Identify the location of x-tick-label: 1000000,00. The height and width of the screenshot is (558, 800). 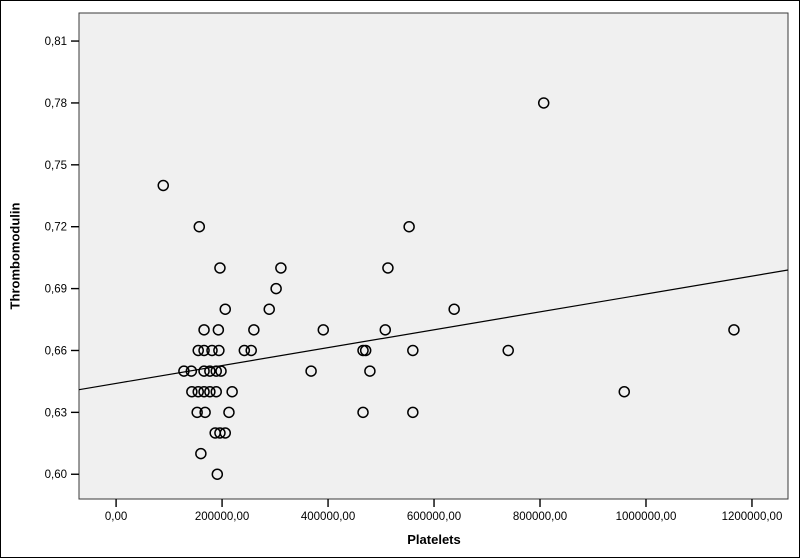
(646, 517).